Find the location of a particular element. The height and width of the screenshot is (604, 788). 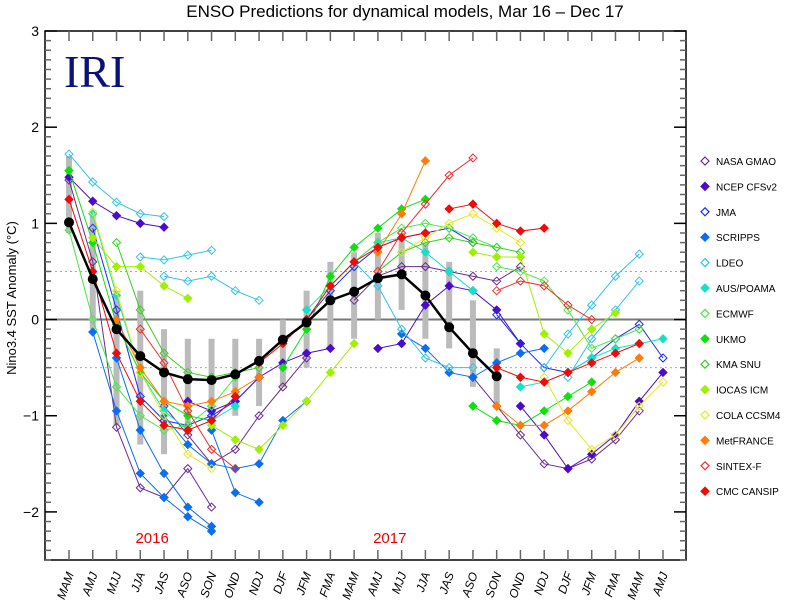

reference-lines is located at coordinates (365, 319).